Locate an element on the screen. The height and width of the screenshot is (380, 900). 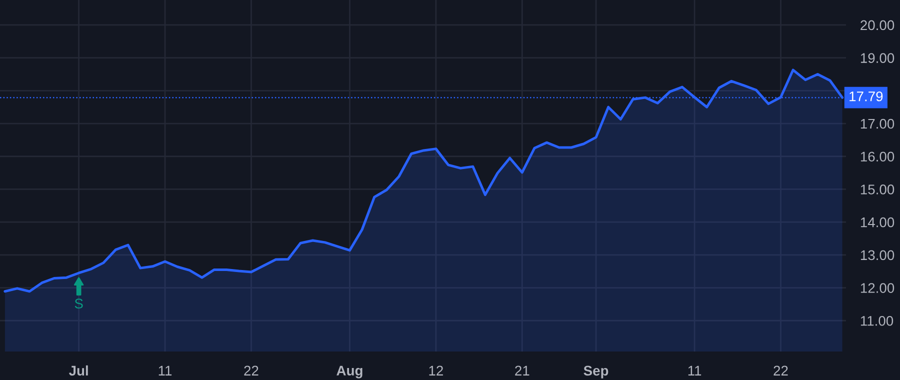
y-tick-label: 15.00 is located at coordinates (877, 189).